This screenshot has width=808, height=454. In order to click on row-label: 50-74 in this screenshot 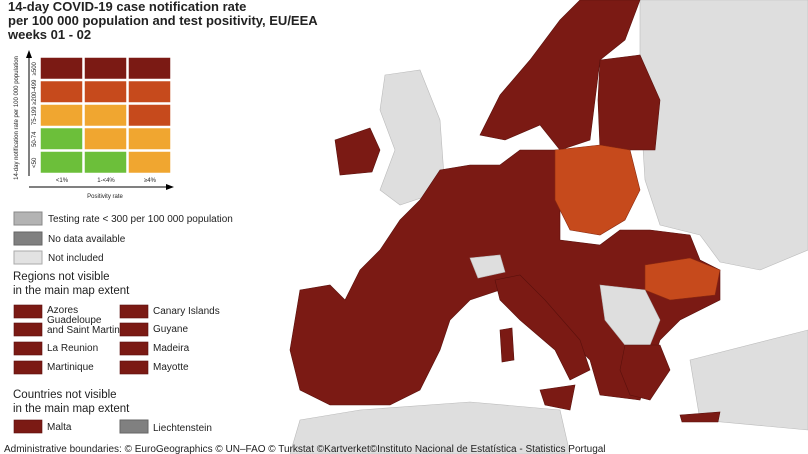, I will do `click(35, 139)`.